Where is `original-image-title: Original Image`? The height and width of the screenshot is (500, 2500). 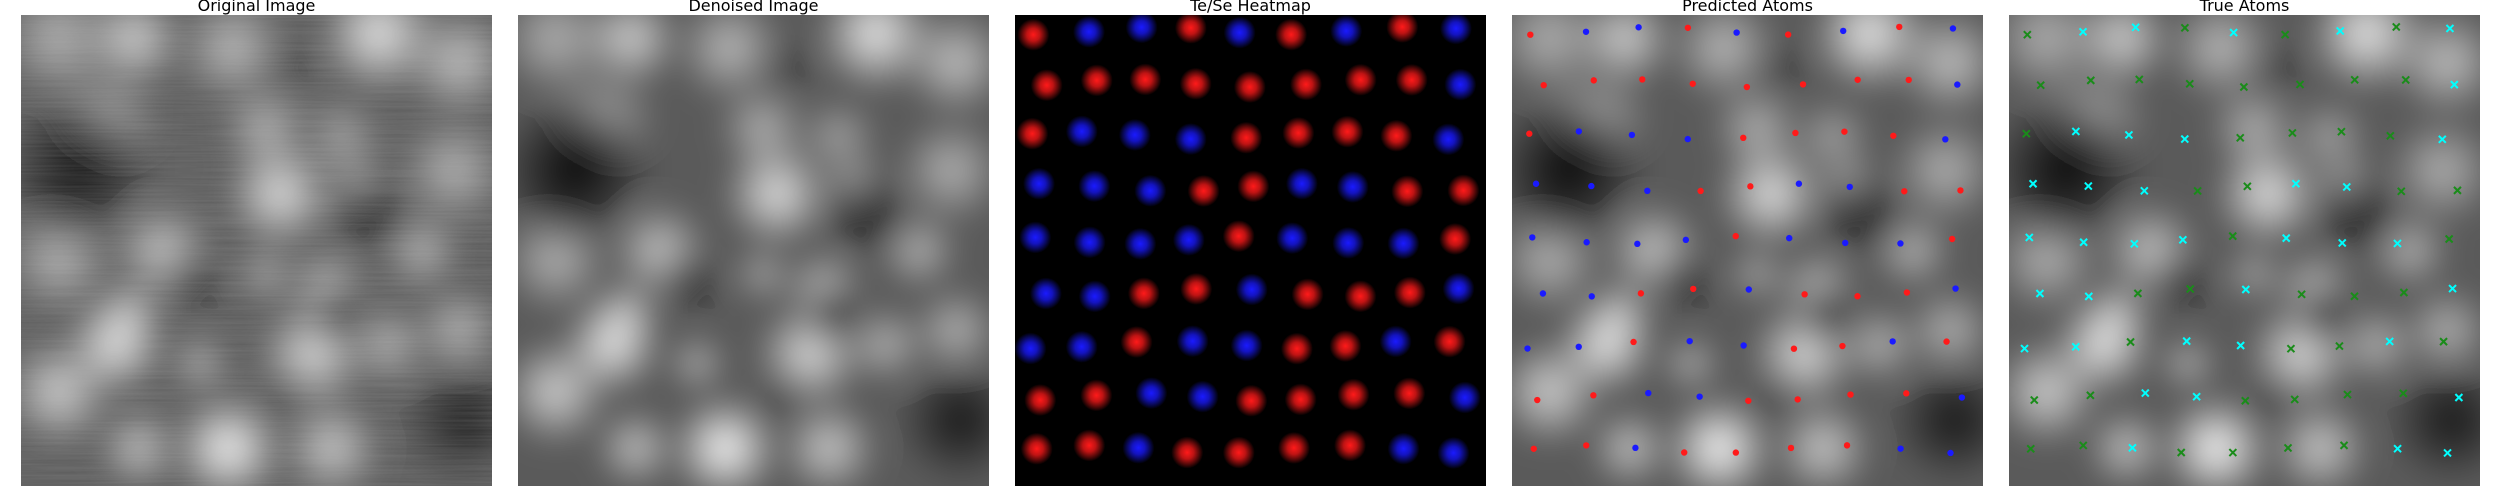 original-image-title: Original Image is located at coordinates (256, 7).